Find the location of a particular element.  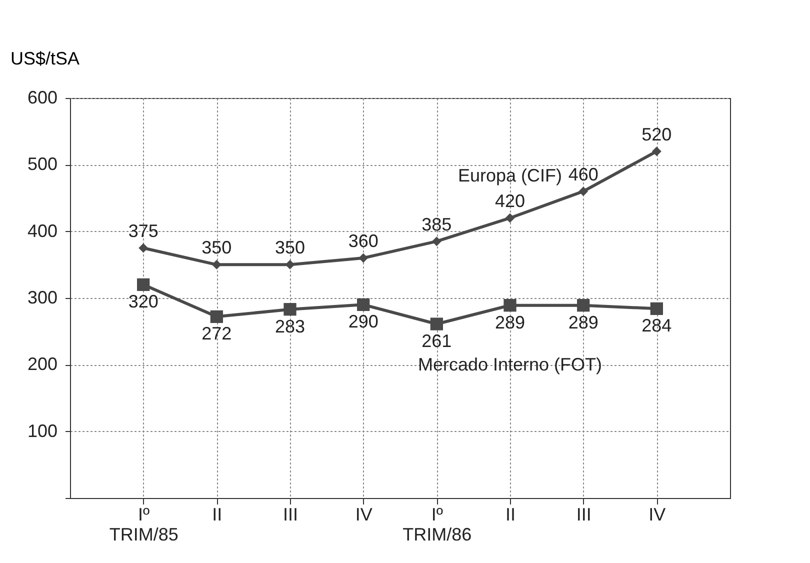

y-tick-label: 300 is located at coordinates (42, 298).